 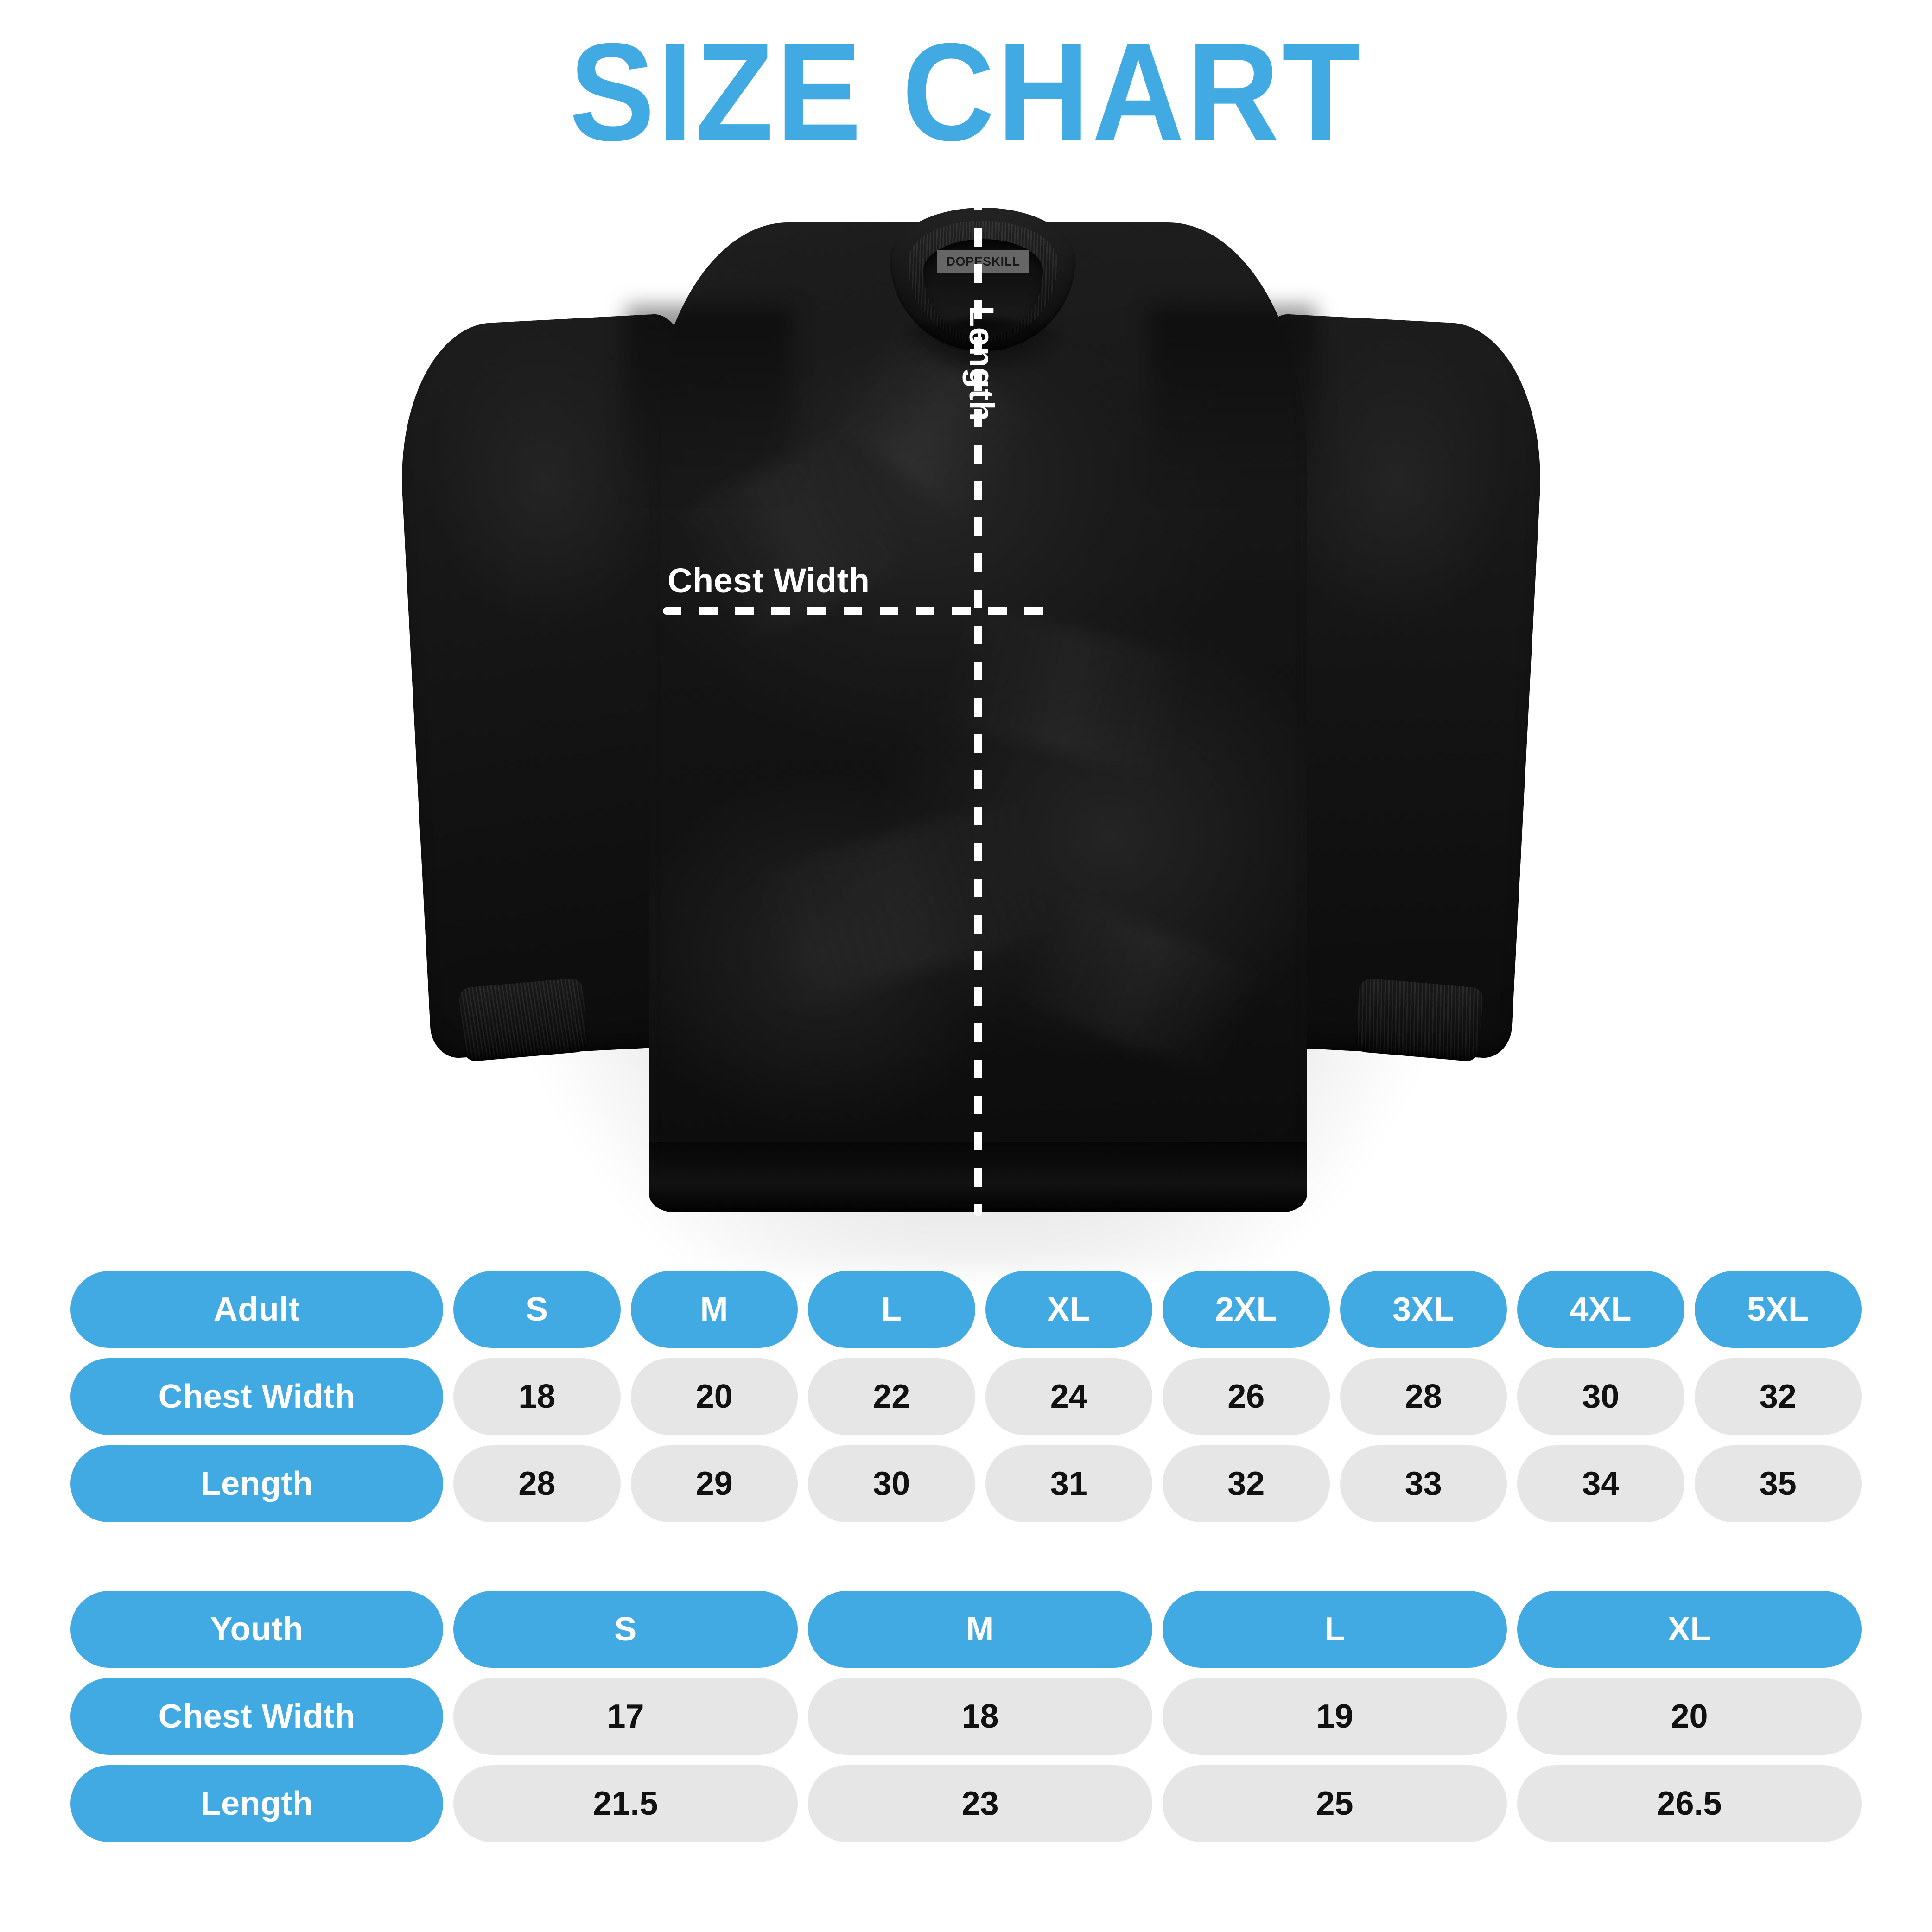 What do you see at coordinates (1689, 1716) in the screenshot?
I see `youth-chest-width-xl: 20` at bounding box center [1689, 1716].